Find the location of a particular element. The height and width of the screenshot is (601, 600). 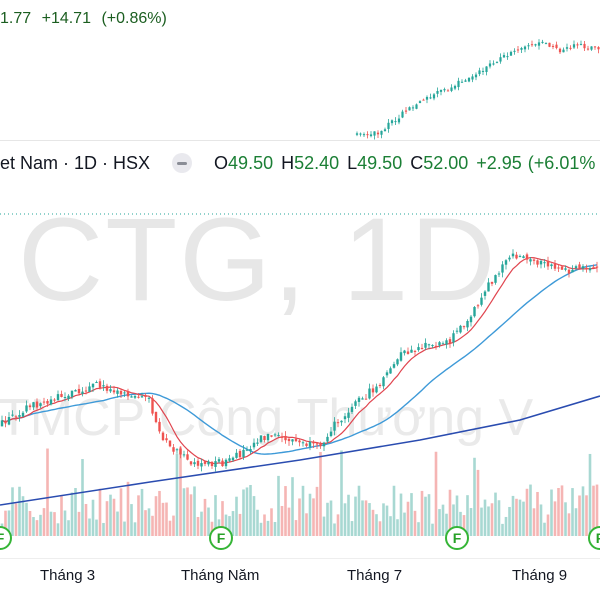

close-value: 52.00 is located at coordinates (446, 162).